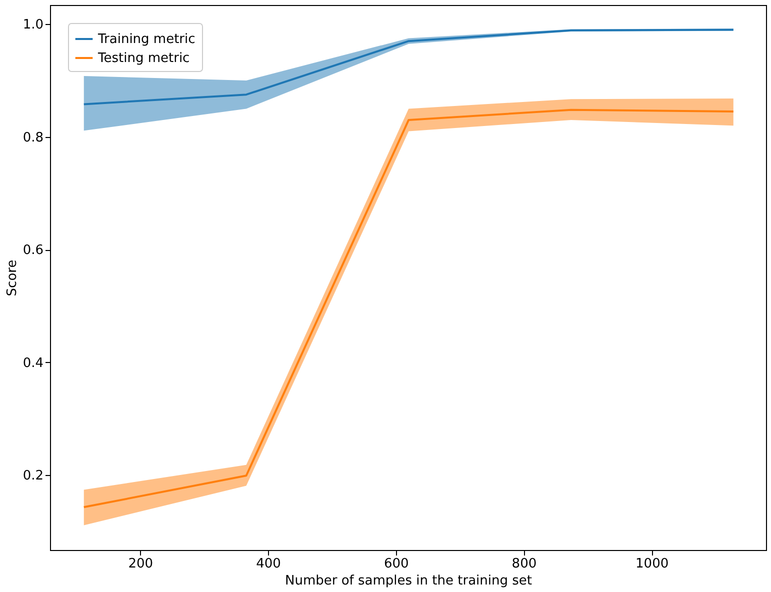 The width and height of the screenshot is (771, 592). Describe the element at coordinates (143, 58) in the screenshot. I see `legend-label: Testing metric` at that location.